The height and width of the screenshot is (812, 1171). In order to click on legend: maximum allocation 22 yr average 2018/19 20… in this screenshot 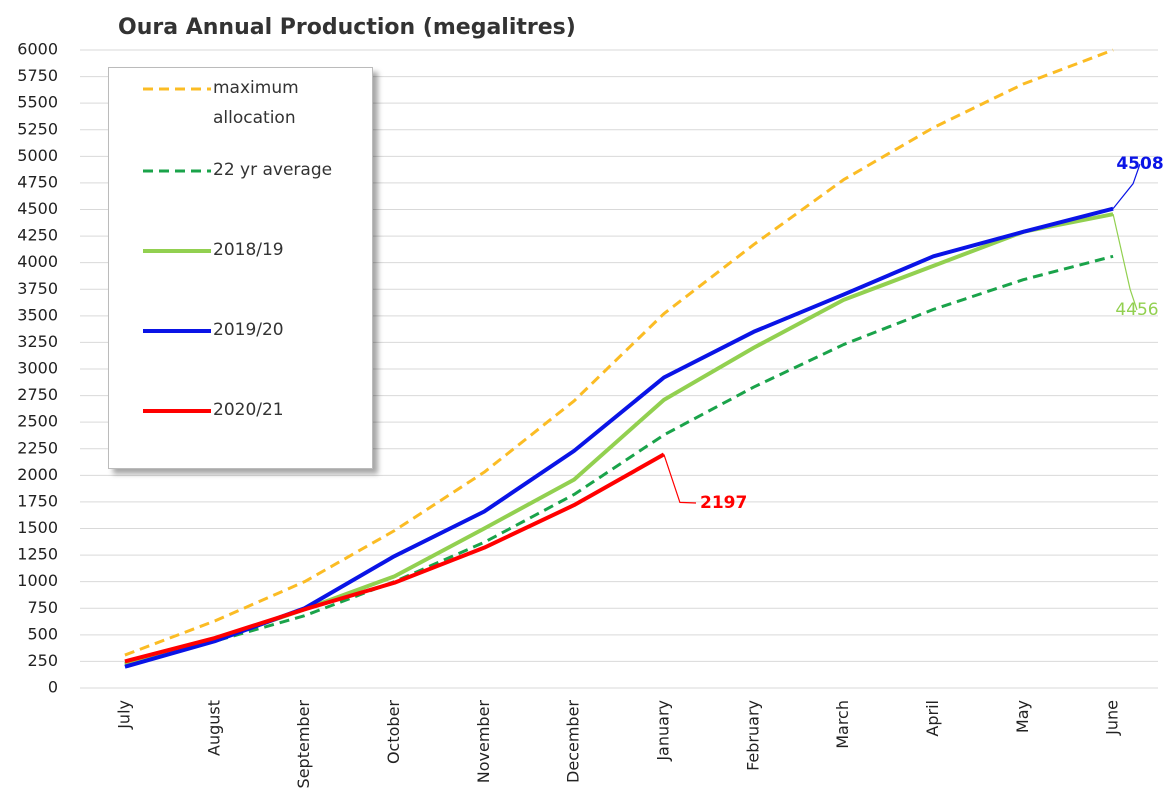, I will do `click(240, 268)`.